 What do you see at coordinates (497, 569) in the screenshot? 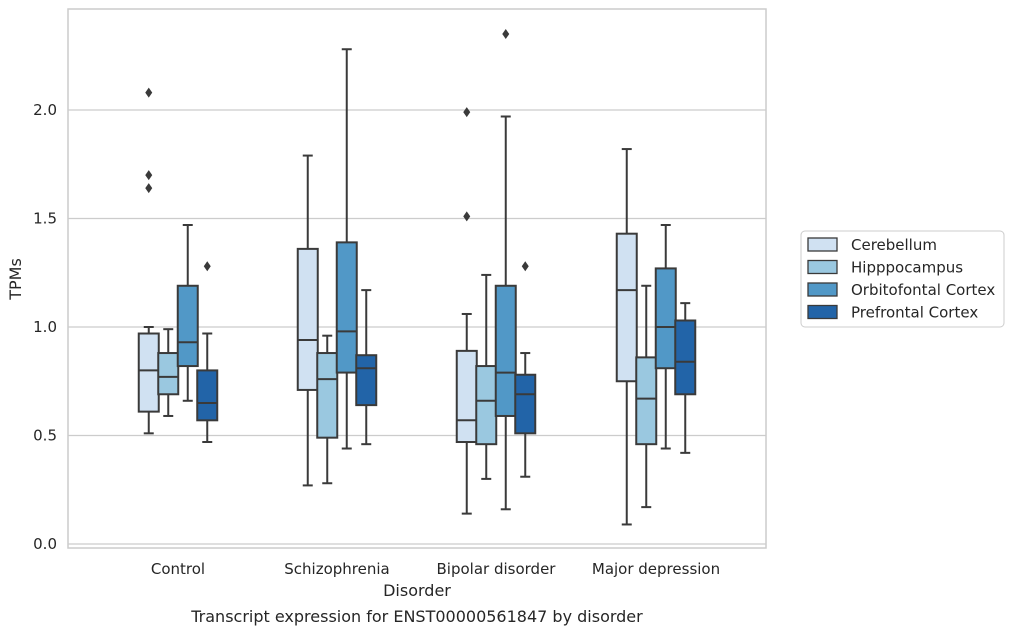
I see `x-tick-label: Bipolar disorder` at bounding box center [497, 569].